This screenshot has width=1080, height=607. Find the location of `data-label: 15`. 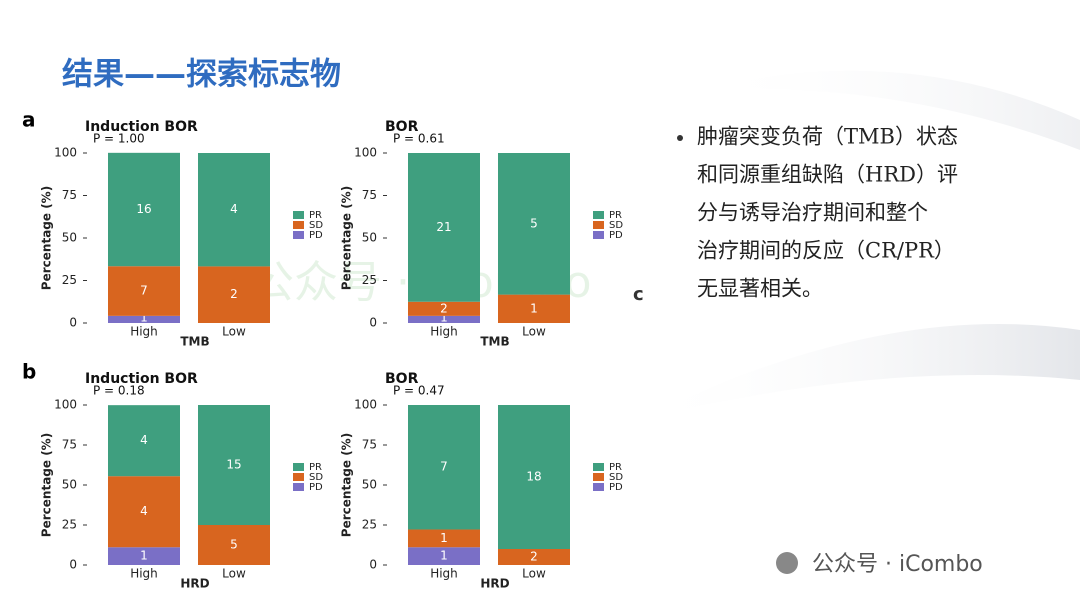

data-label: 15 is located at coordinates (233, 465).